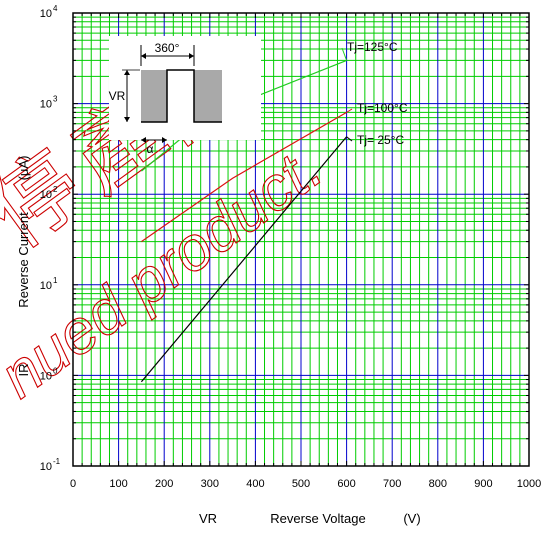 The height and width of the screenshot is (534, 547). I want to click on y-axis-title: Reverse Current, so click(23, 260).